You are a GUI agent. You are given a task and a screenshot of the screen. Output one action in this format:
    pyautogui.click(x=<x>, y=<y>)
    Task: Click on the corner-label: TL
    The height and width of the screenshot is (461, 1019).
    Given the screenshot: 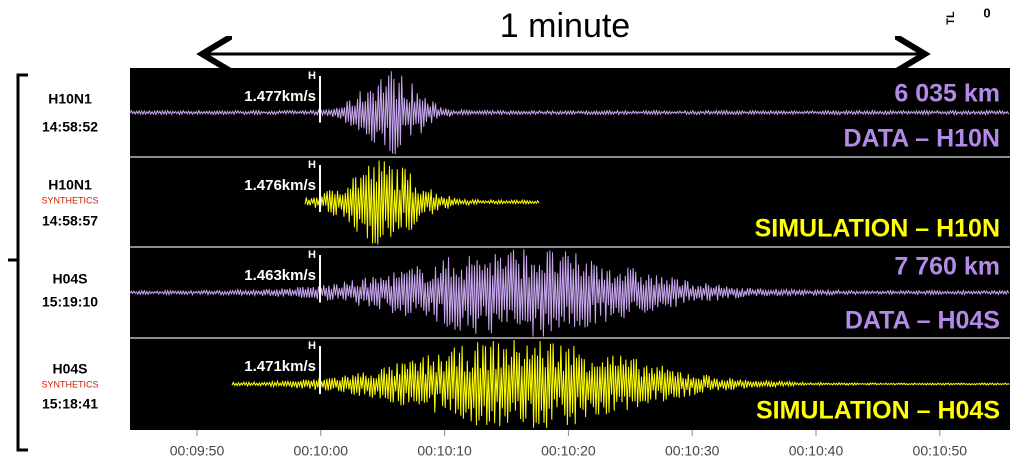 What is the action you would take?
    pyautogui.click(x=951, y=18)
    